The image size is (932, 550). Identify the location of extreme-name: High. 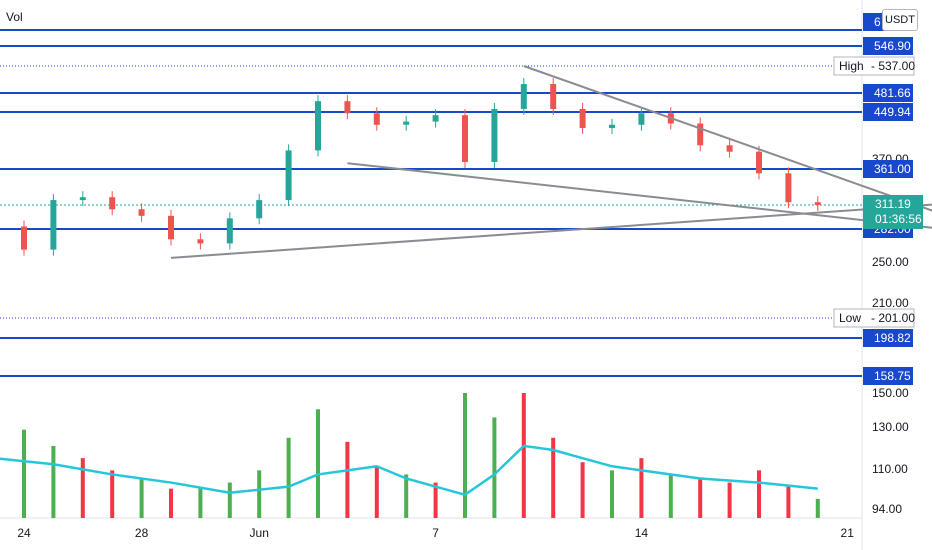
(851, 66).